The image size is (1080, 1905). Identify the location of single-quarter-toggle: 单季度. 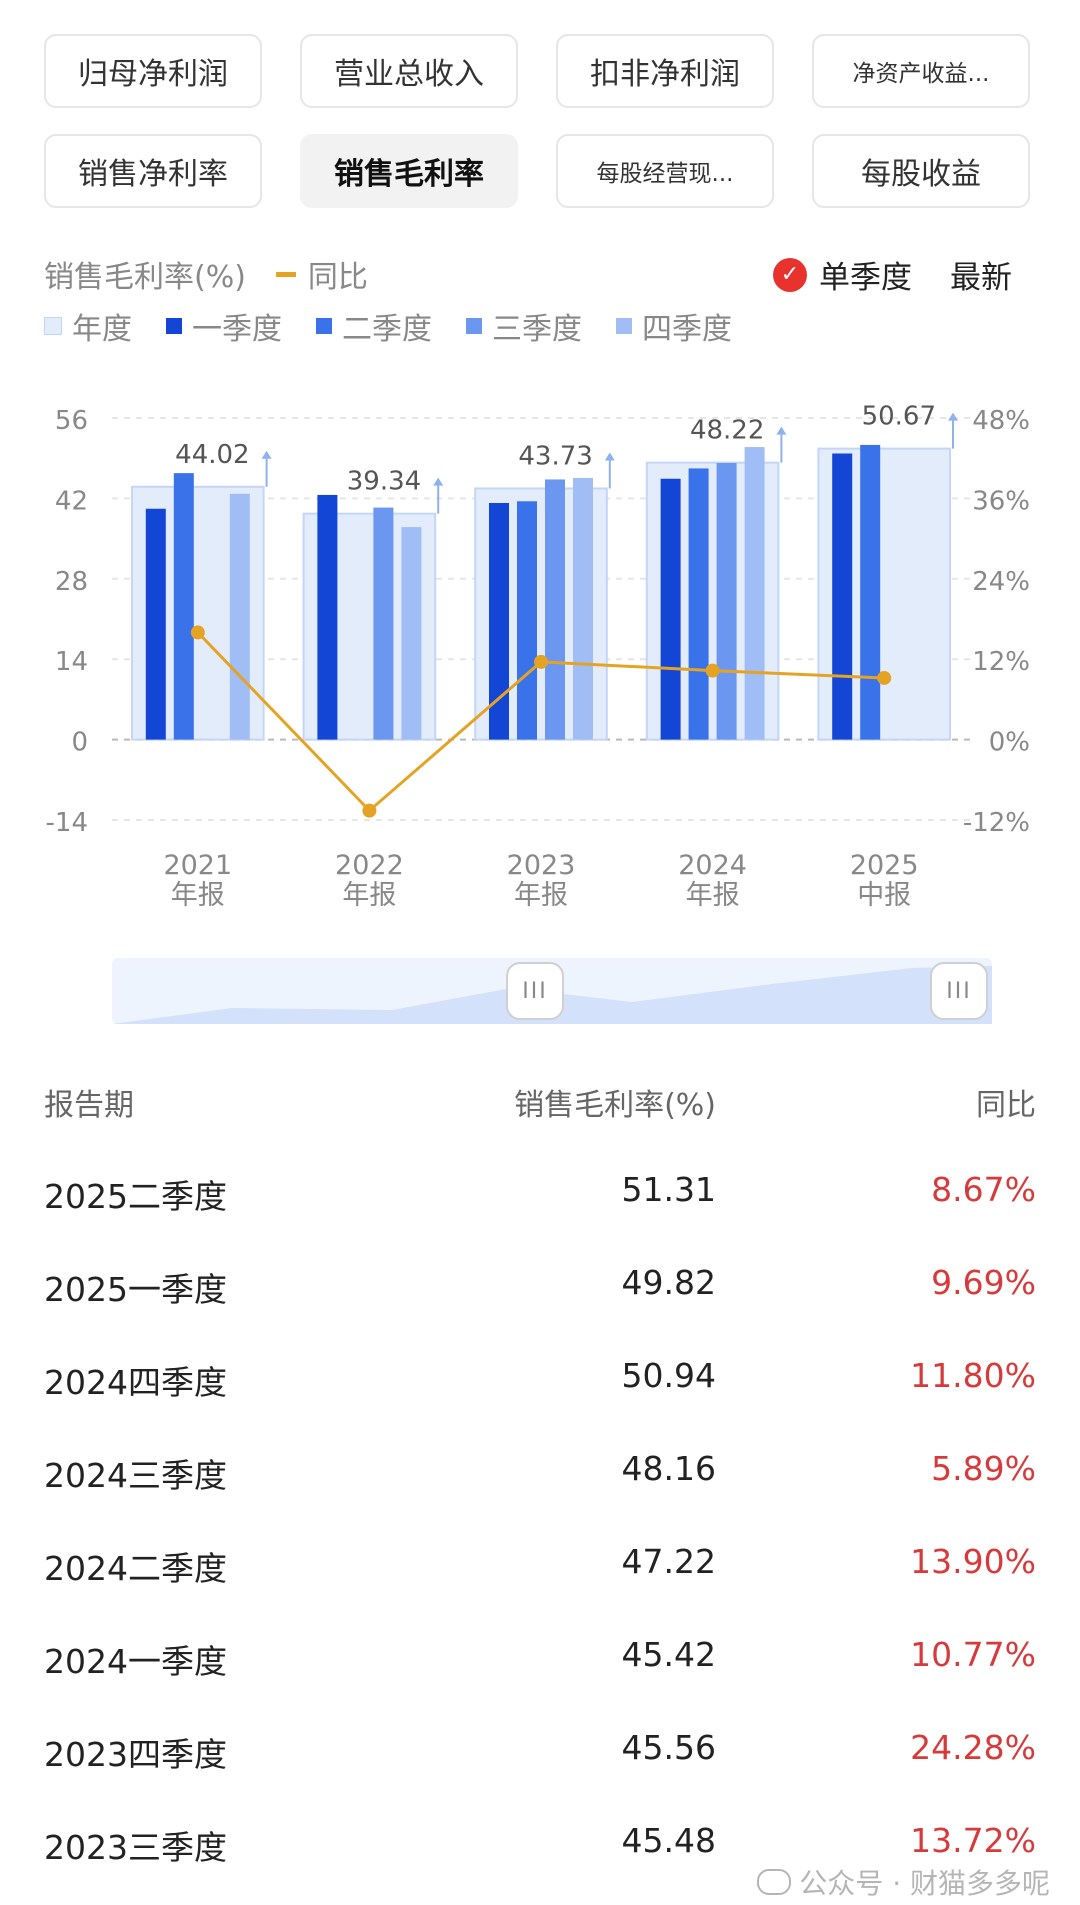
(865, 278).